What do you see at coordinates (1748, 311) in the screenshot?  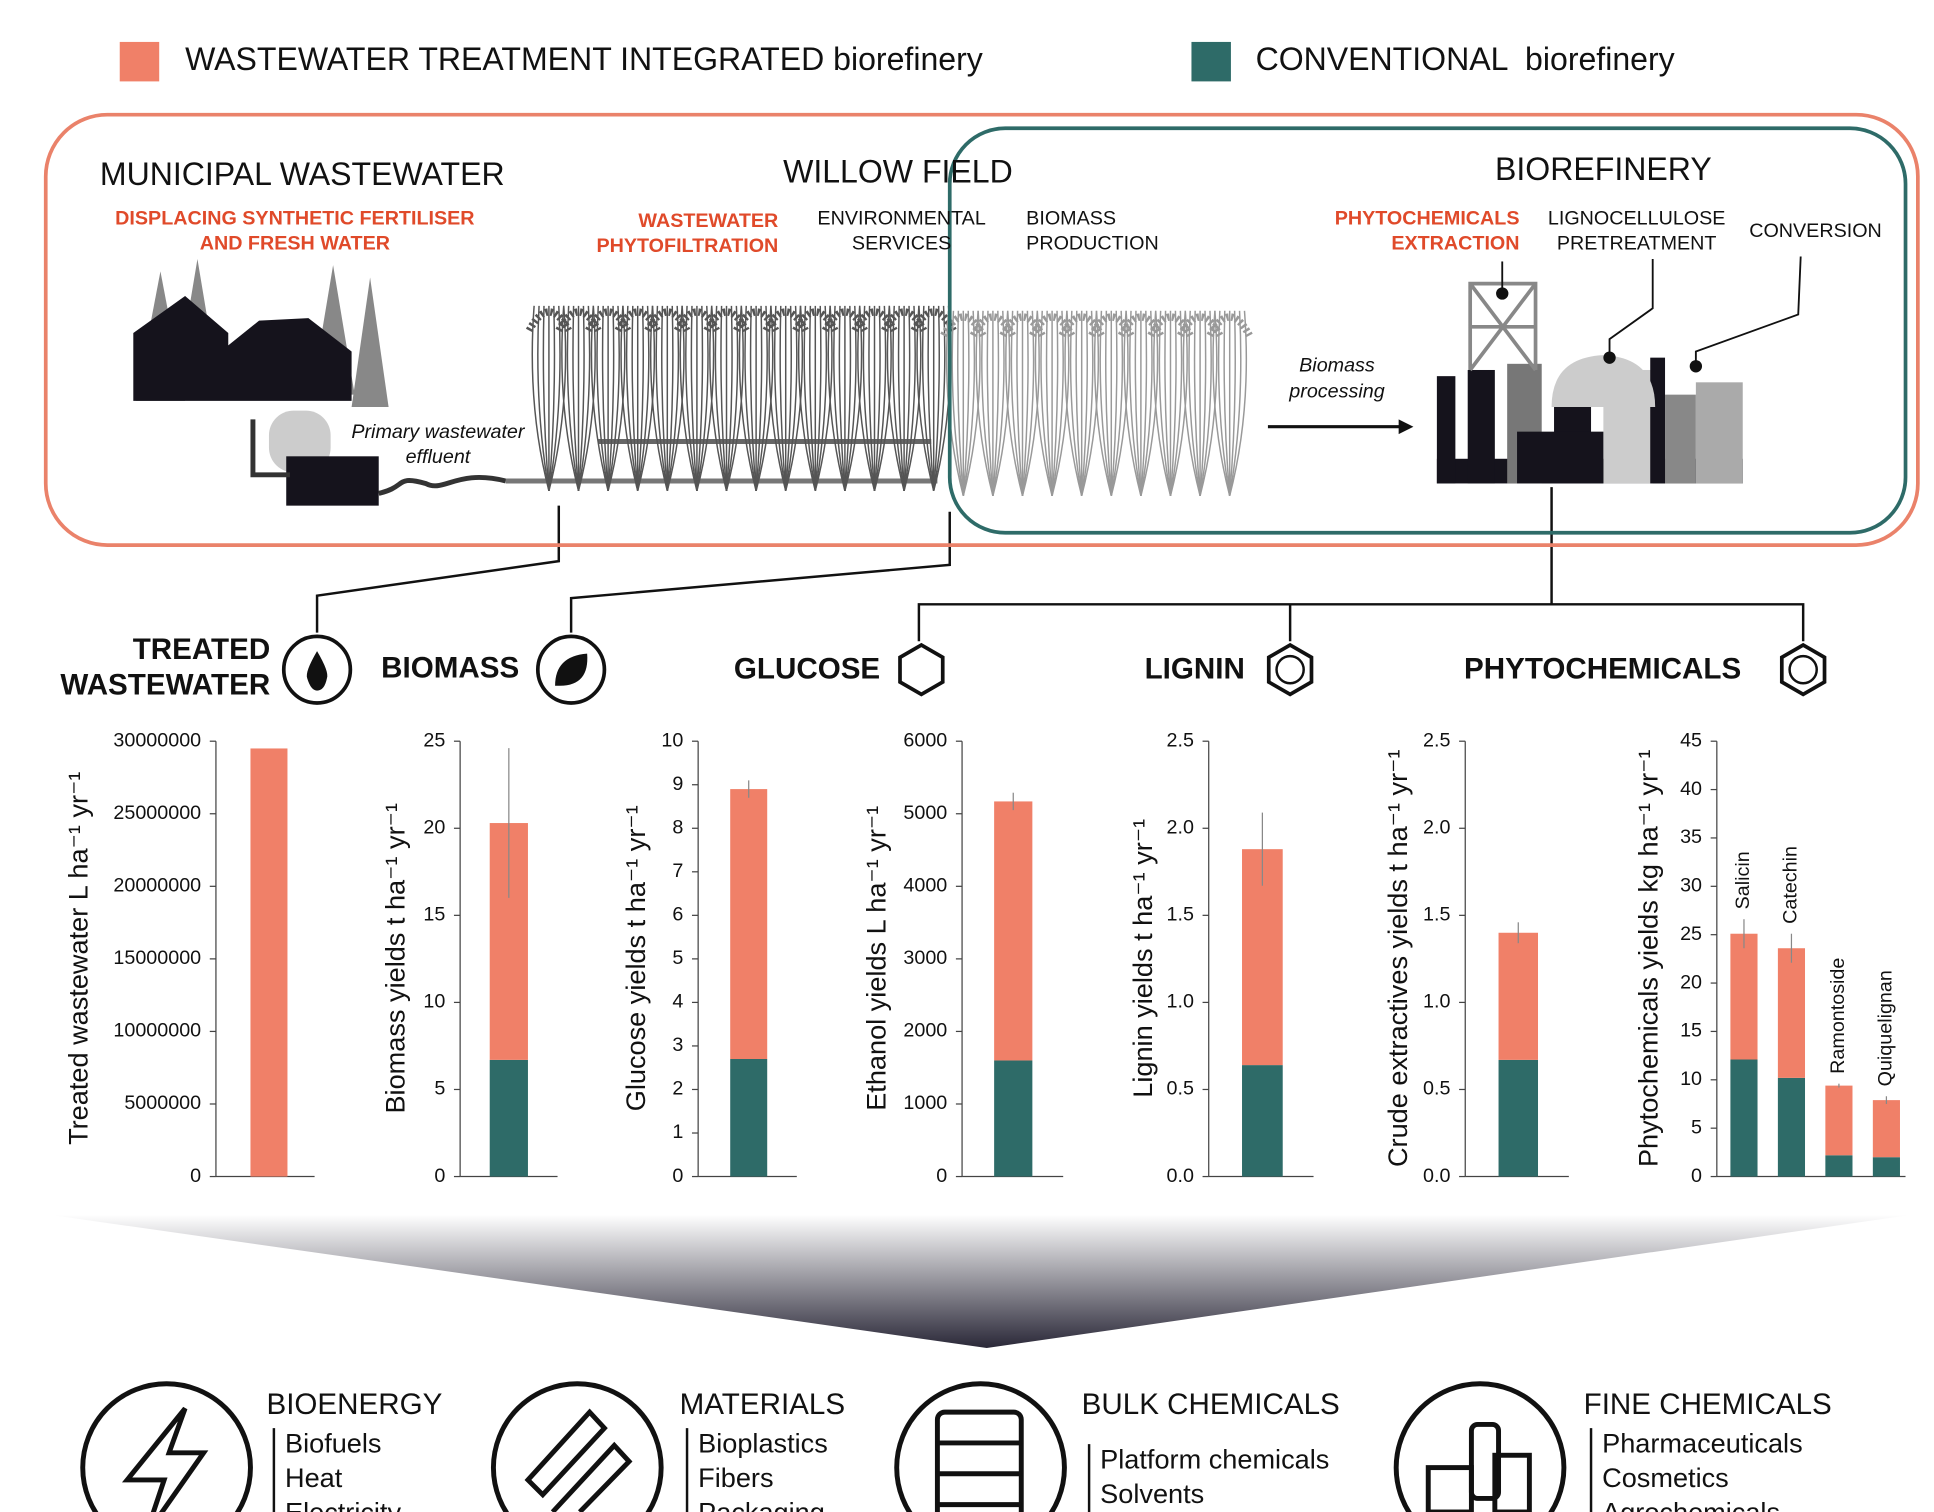 I see `callout` at bounding box center [1748, 311].